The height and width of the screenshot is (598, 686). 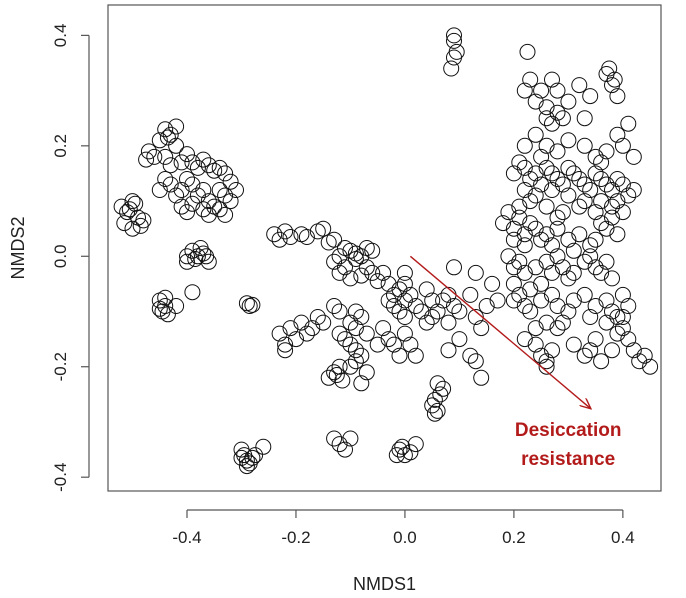 What do you see at coordinates (405, 537) in the screenshot?
I see `x-tick-label: 0.0` at bounding box center [405, 537].